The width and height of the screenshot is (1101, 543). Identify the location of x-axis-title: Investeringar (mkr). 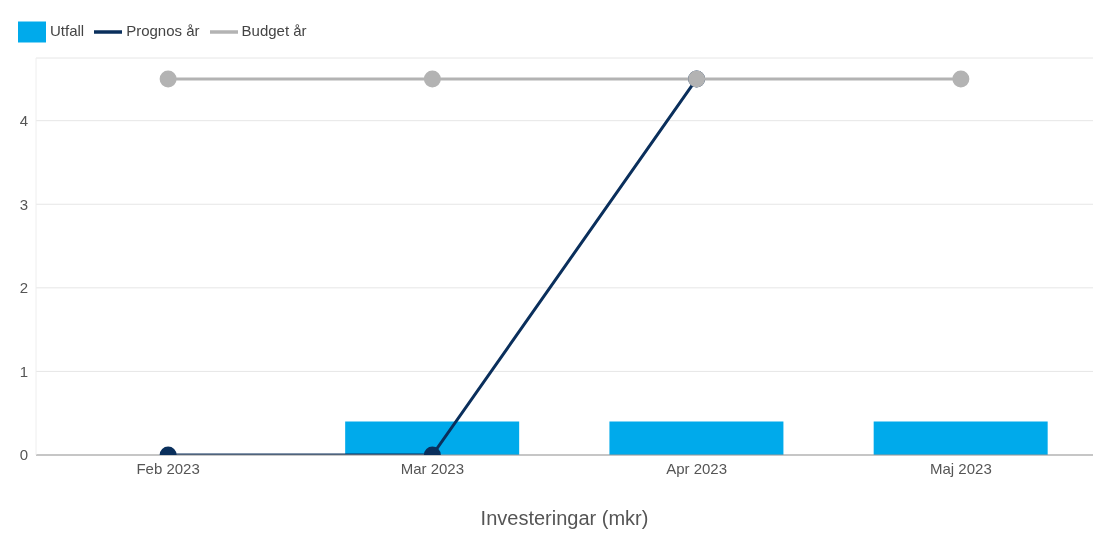
(564, 518).